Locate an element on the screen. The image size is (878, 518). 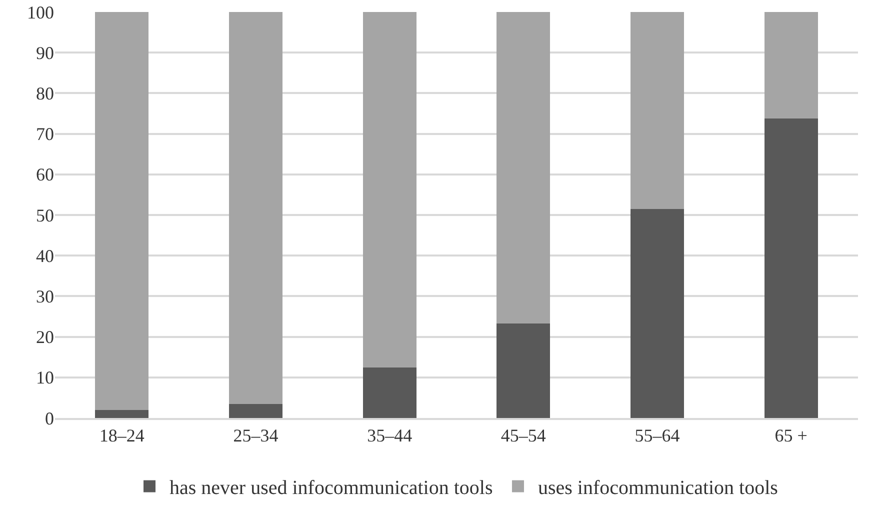
x-tick-label: 25–34 is located at coordinates (255, 436).